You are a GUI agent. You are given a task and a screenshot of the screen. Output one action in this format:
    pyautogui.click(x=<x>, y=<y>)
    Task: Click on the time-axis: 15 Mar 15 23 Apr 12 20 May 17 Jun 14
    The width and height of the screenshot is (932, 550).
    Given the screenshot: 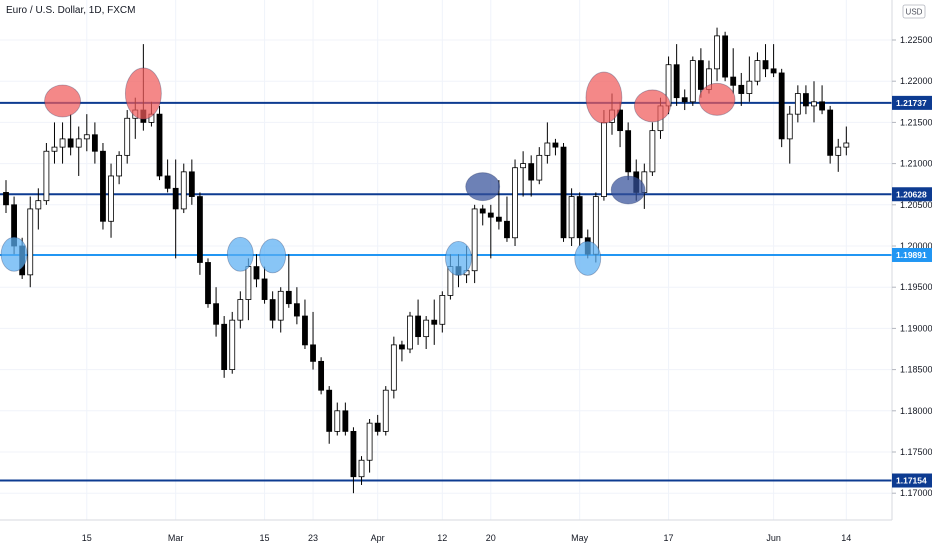 What is the action you would take?
    pyautogui.click(x=467, y=538)
    